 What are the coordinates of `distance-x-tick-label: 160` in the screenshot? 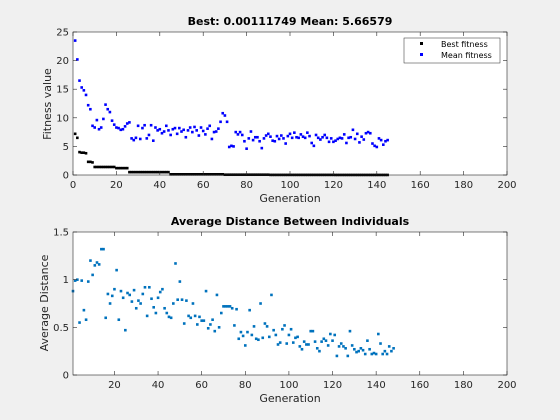 It's located at (419, 385).